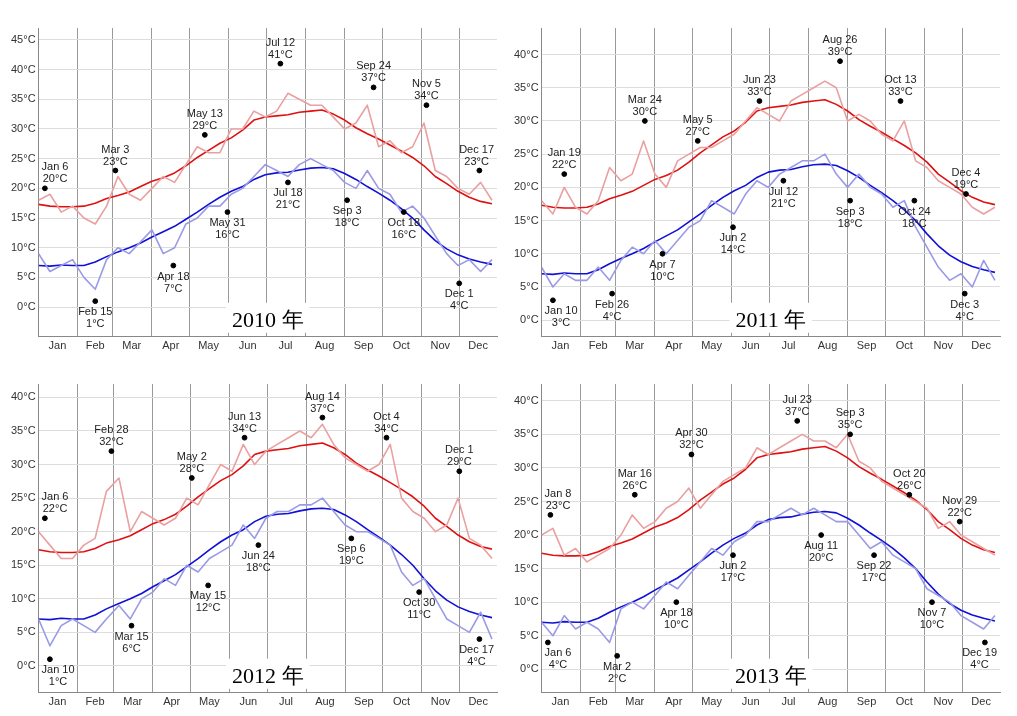 This screenshot has height=716, width=1017. Describe the element at coordinates (932, 618) in the screenshot. I see `annotation: Nov 7 10°C` at that location.